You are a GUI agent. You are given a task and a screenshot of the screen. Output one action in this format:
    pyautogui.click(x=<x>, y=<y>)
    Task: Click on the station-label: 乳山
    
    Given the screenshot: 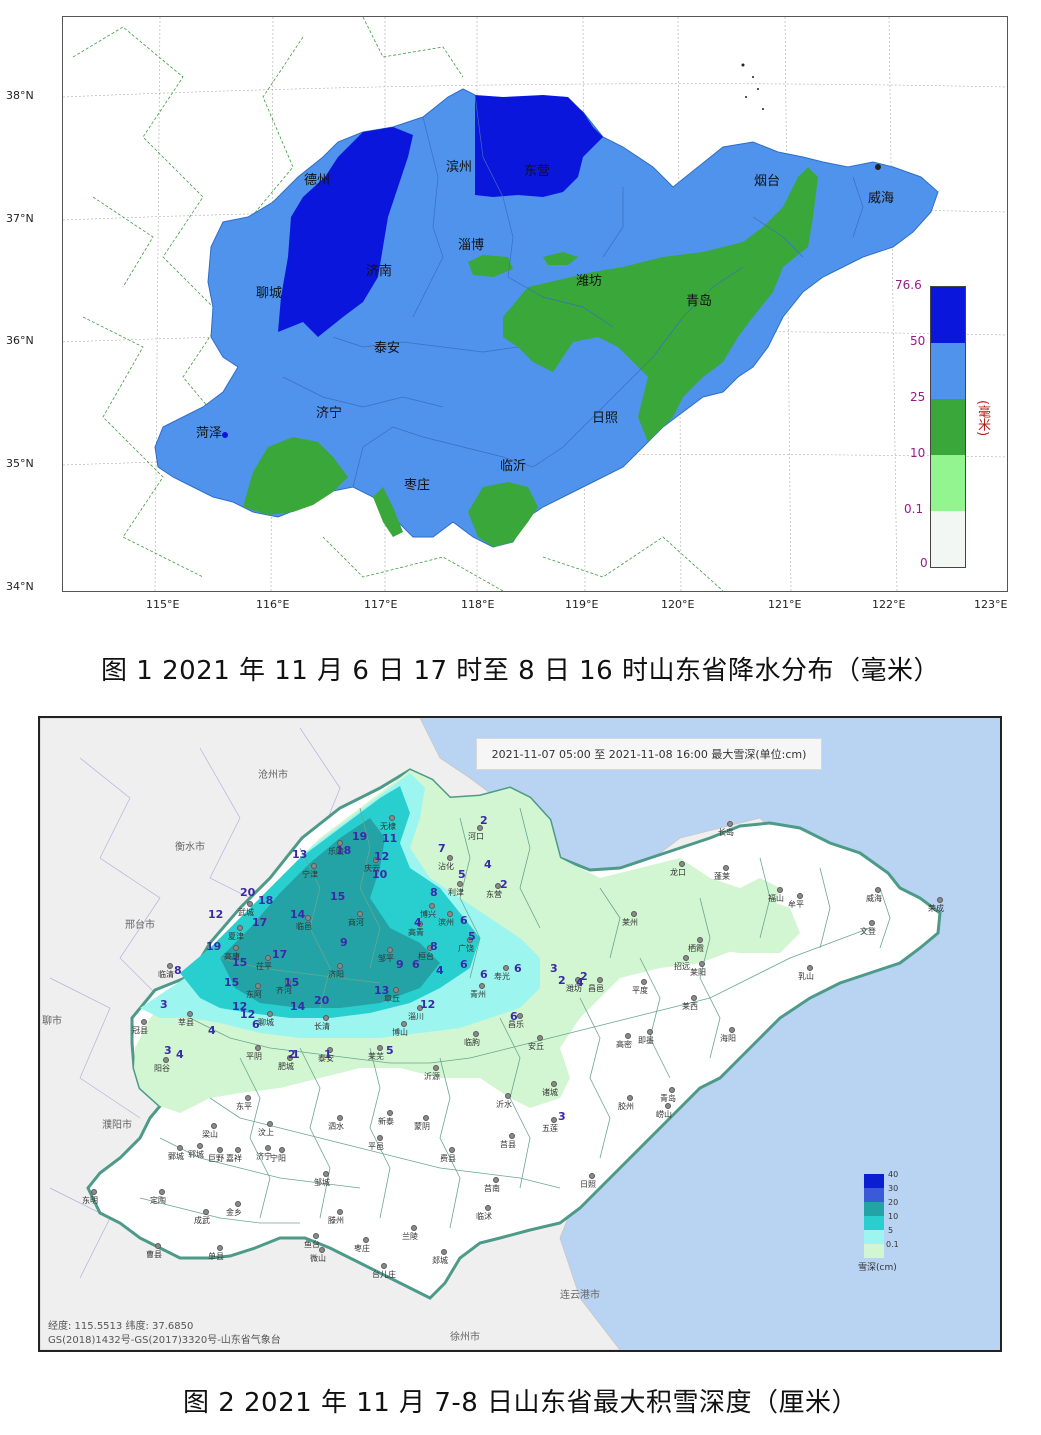 What is the action you would take?
    pyautogui.click(x=806, y=976)
    